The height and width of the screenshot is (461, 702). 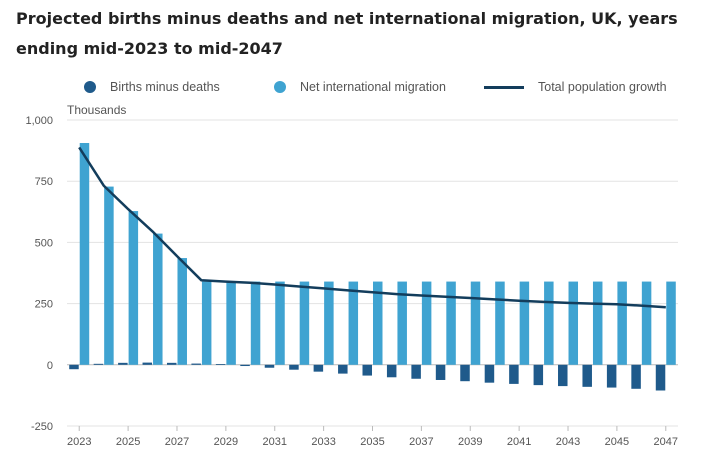 What do you see at coordinates (504, 87) in the screenshot?
I see `legend-swatch-total` at bounding box center [504, 87].